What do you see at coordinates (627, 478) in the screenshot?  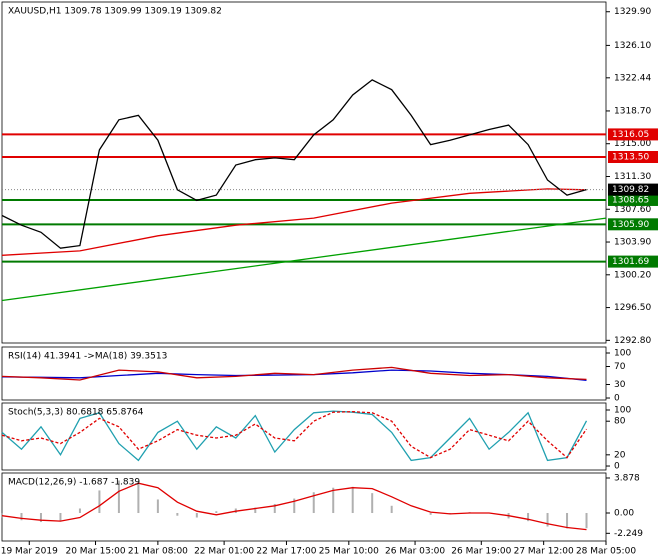 I see `y-tick-label: 3.878` at bounding box center [627, 478].